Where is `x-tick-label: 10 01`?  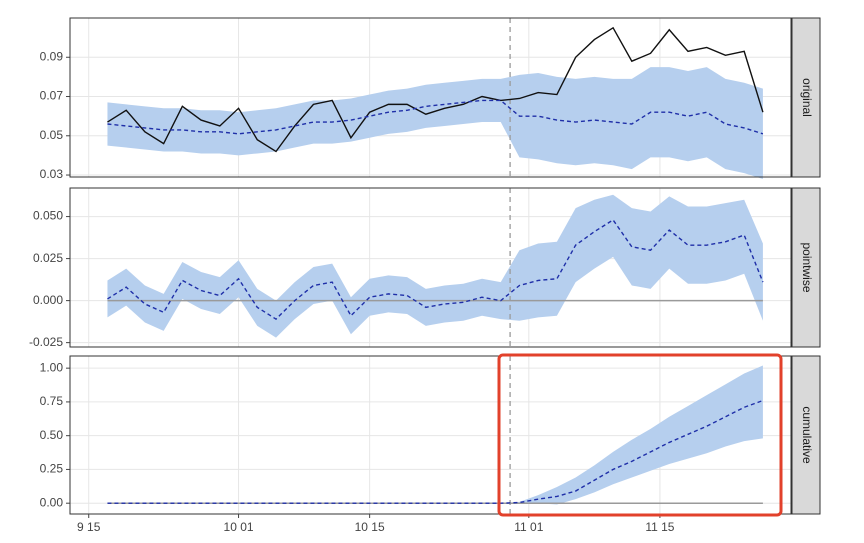
x-tick-label: 10 01 is located at coordinates (239, 527).